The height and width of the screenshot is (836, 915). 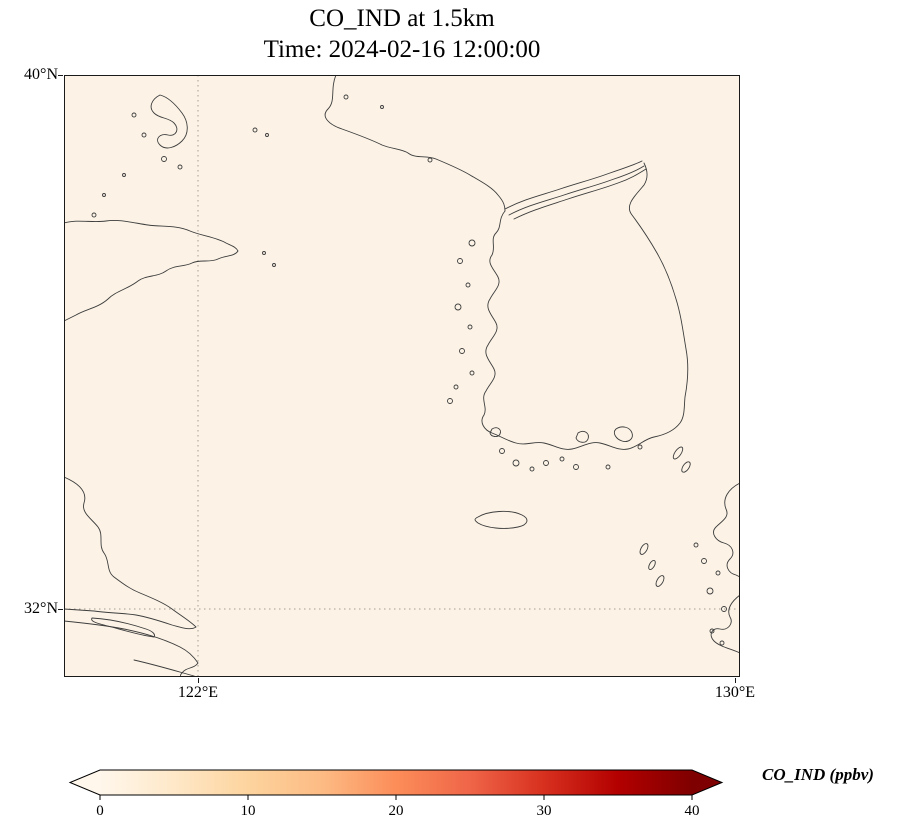 What do you see at coordinates (169, 121) in the screenshot?
I see `island-cluster-northwest` at bounding box center [169, 121].